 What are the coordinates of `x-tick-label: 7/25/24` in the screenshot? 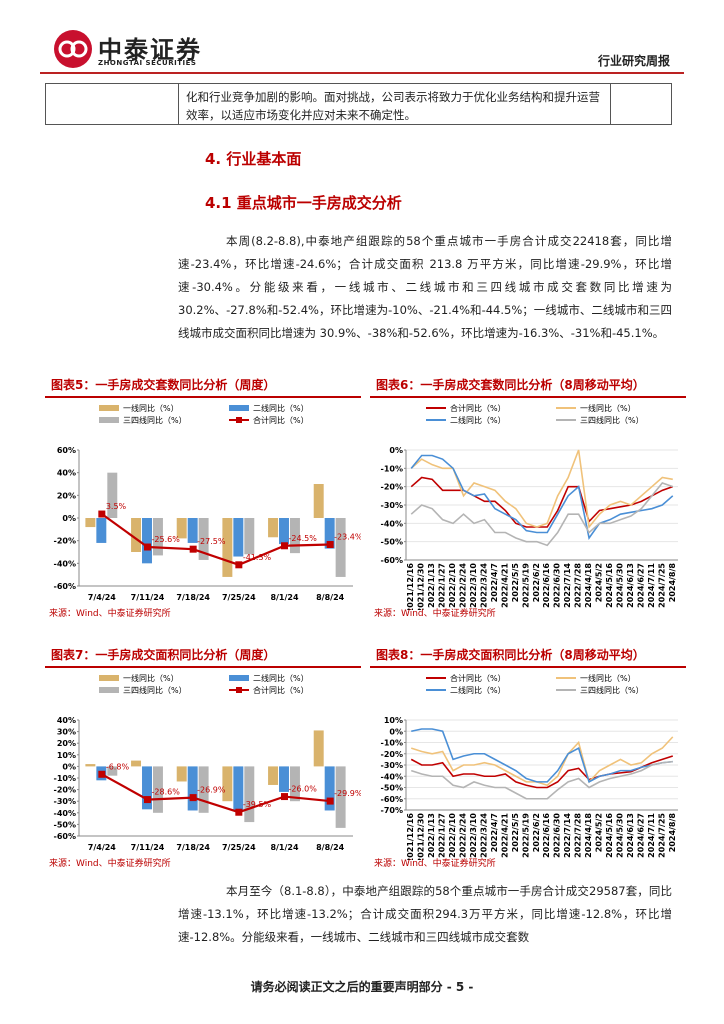 It's located at (239, 597).